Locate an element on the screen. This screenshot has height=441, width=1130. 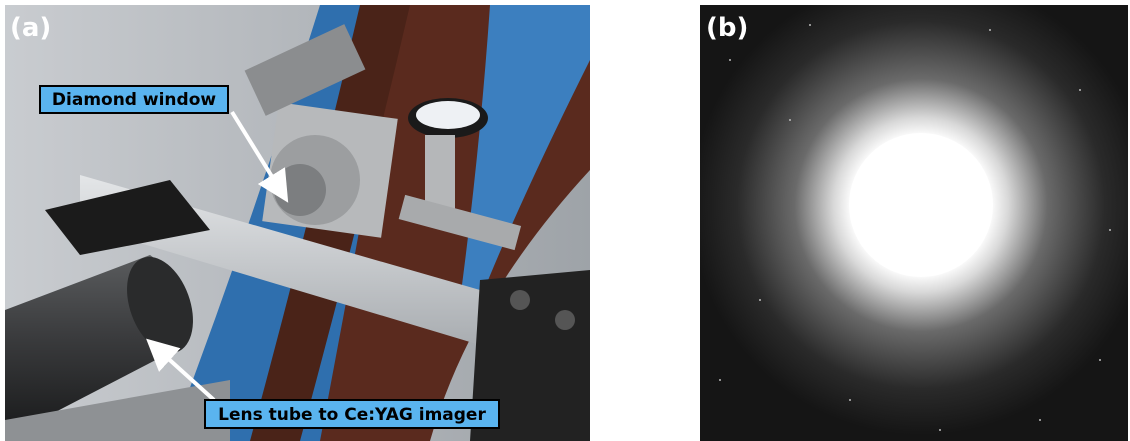
panel-label: (a) is located at coordinates (30, 28).